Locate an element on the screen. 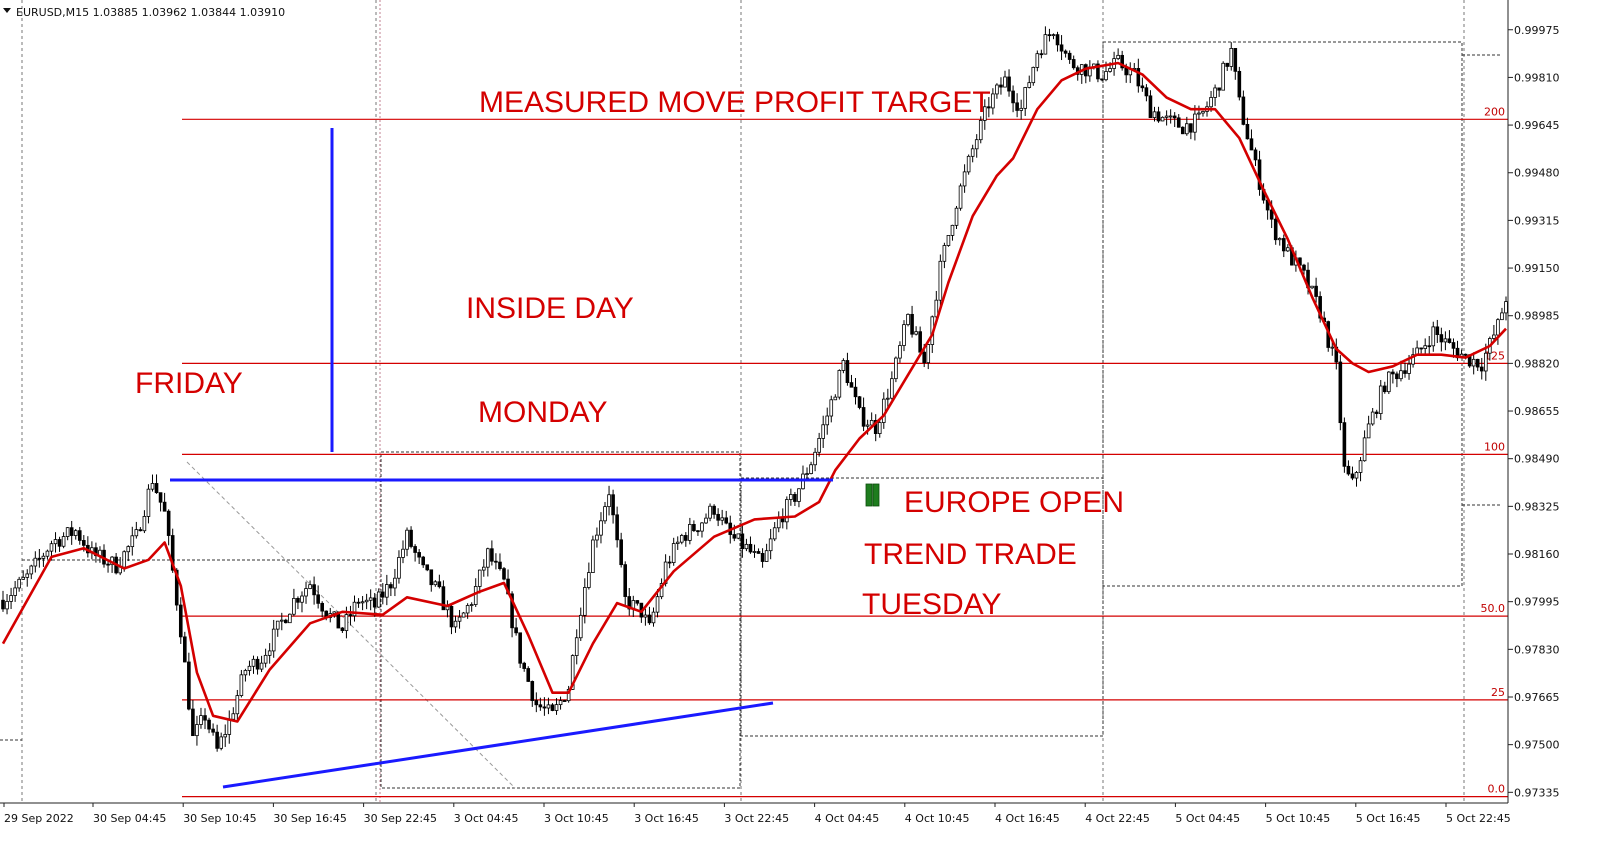 The width and height of the screenshot is (1600, 853). monday-label: MONDAY is located at coordinates (542, 412).